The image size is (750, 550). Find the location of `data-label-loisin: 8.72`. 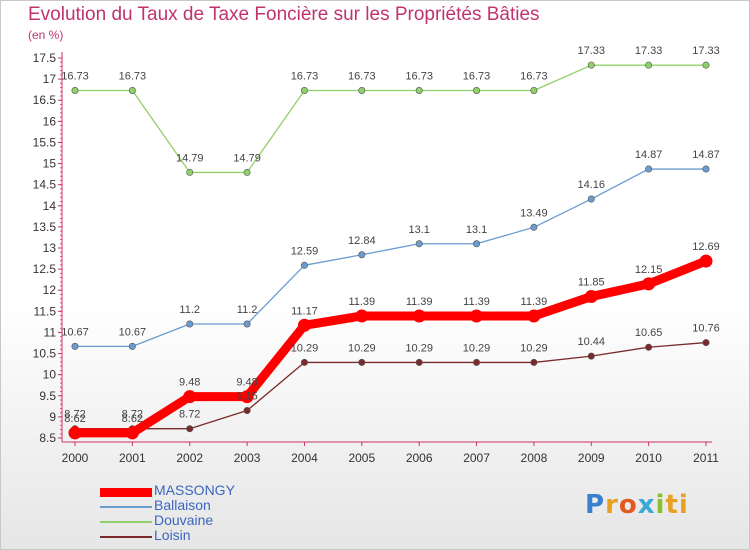

data-label-loisin: 8.72 is located at coordinates (189, 415).